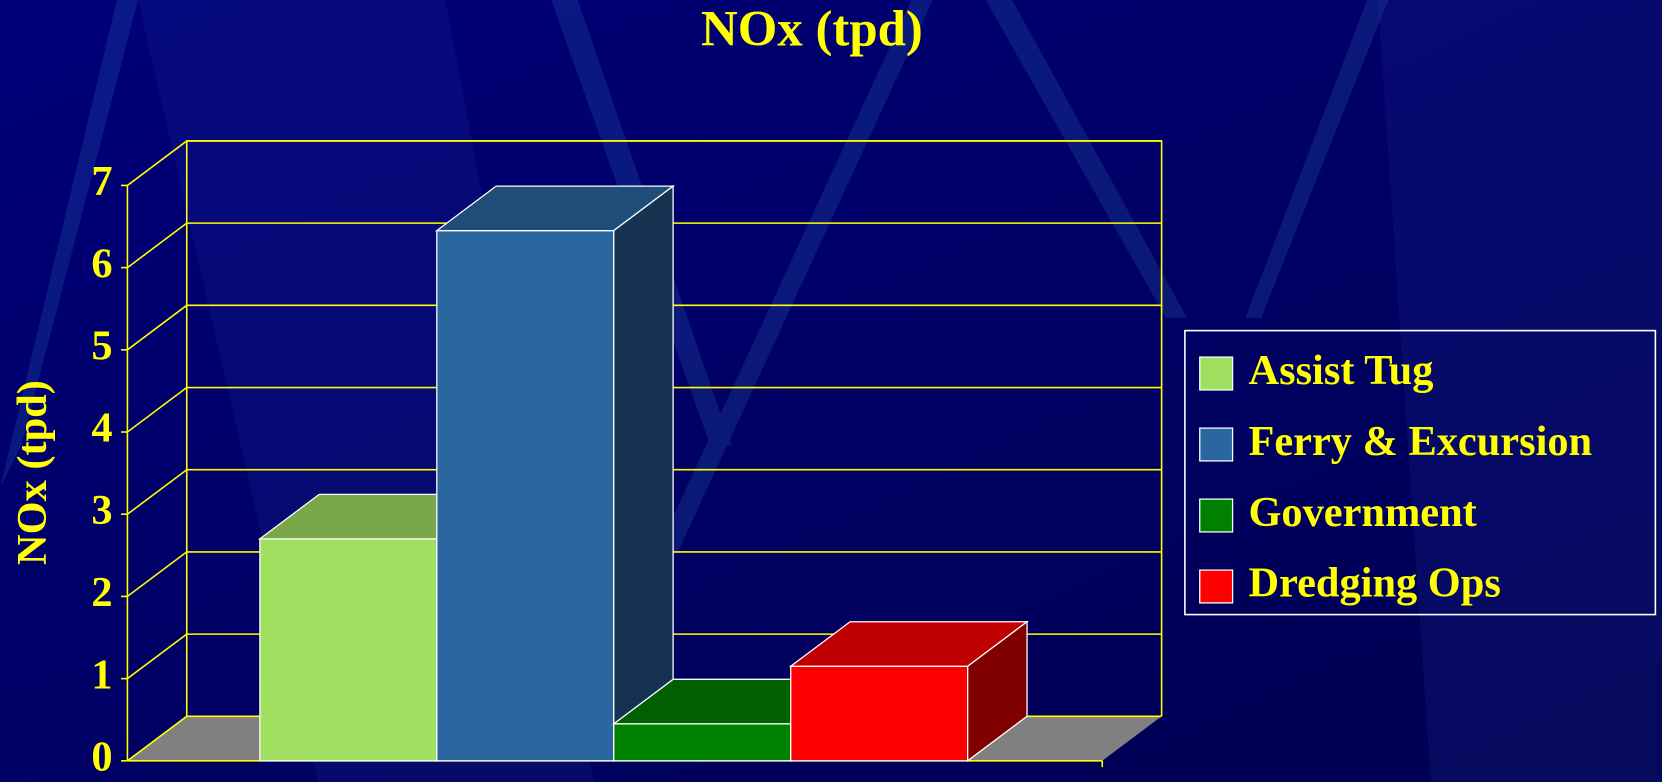 The height and width of the screenshot is (782, 1662). What do you see at coordinates (101, 428) in the screenshot?
I see `y-tick-label: 4` at bounding box center [101, 428].